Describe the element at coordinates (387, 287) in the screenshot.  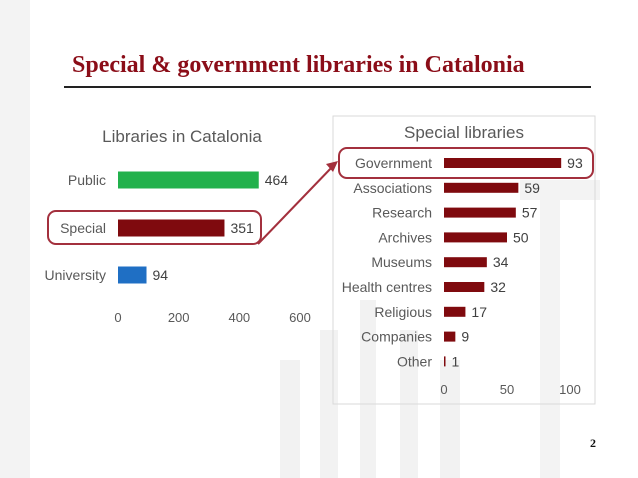
I see `special-category-label-health-centres: Health centres` at that location.